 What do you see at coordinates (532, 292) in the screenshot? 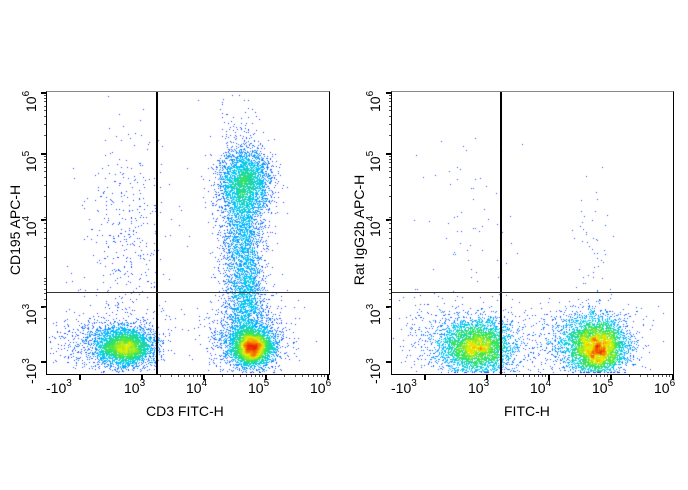
I see `right-quadrant-gate-horizontal` at bounding box center [532, 292].